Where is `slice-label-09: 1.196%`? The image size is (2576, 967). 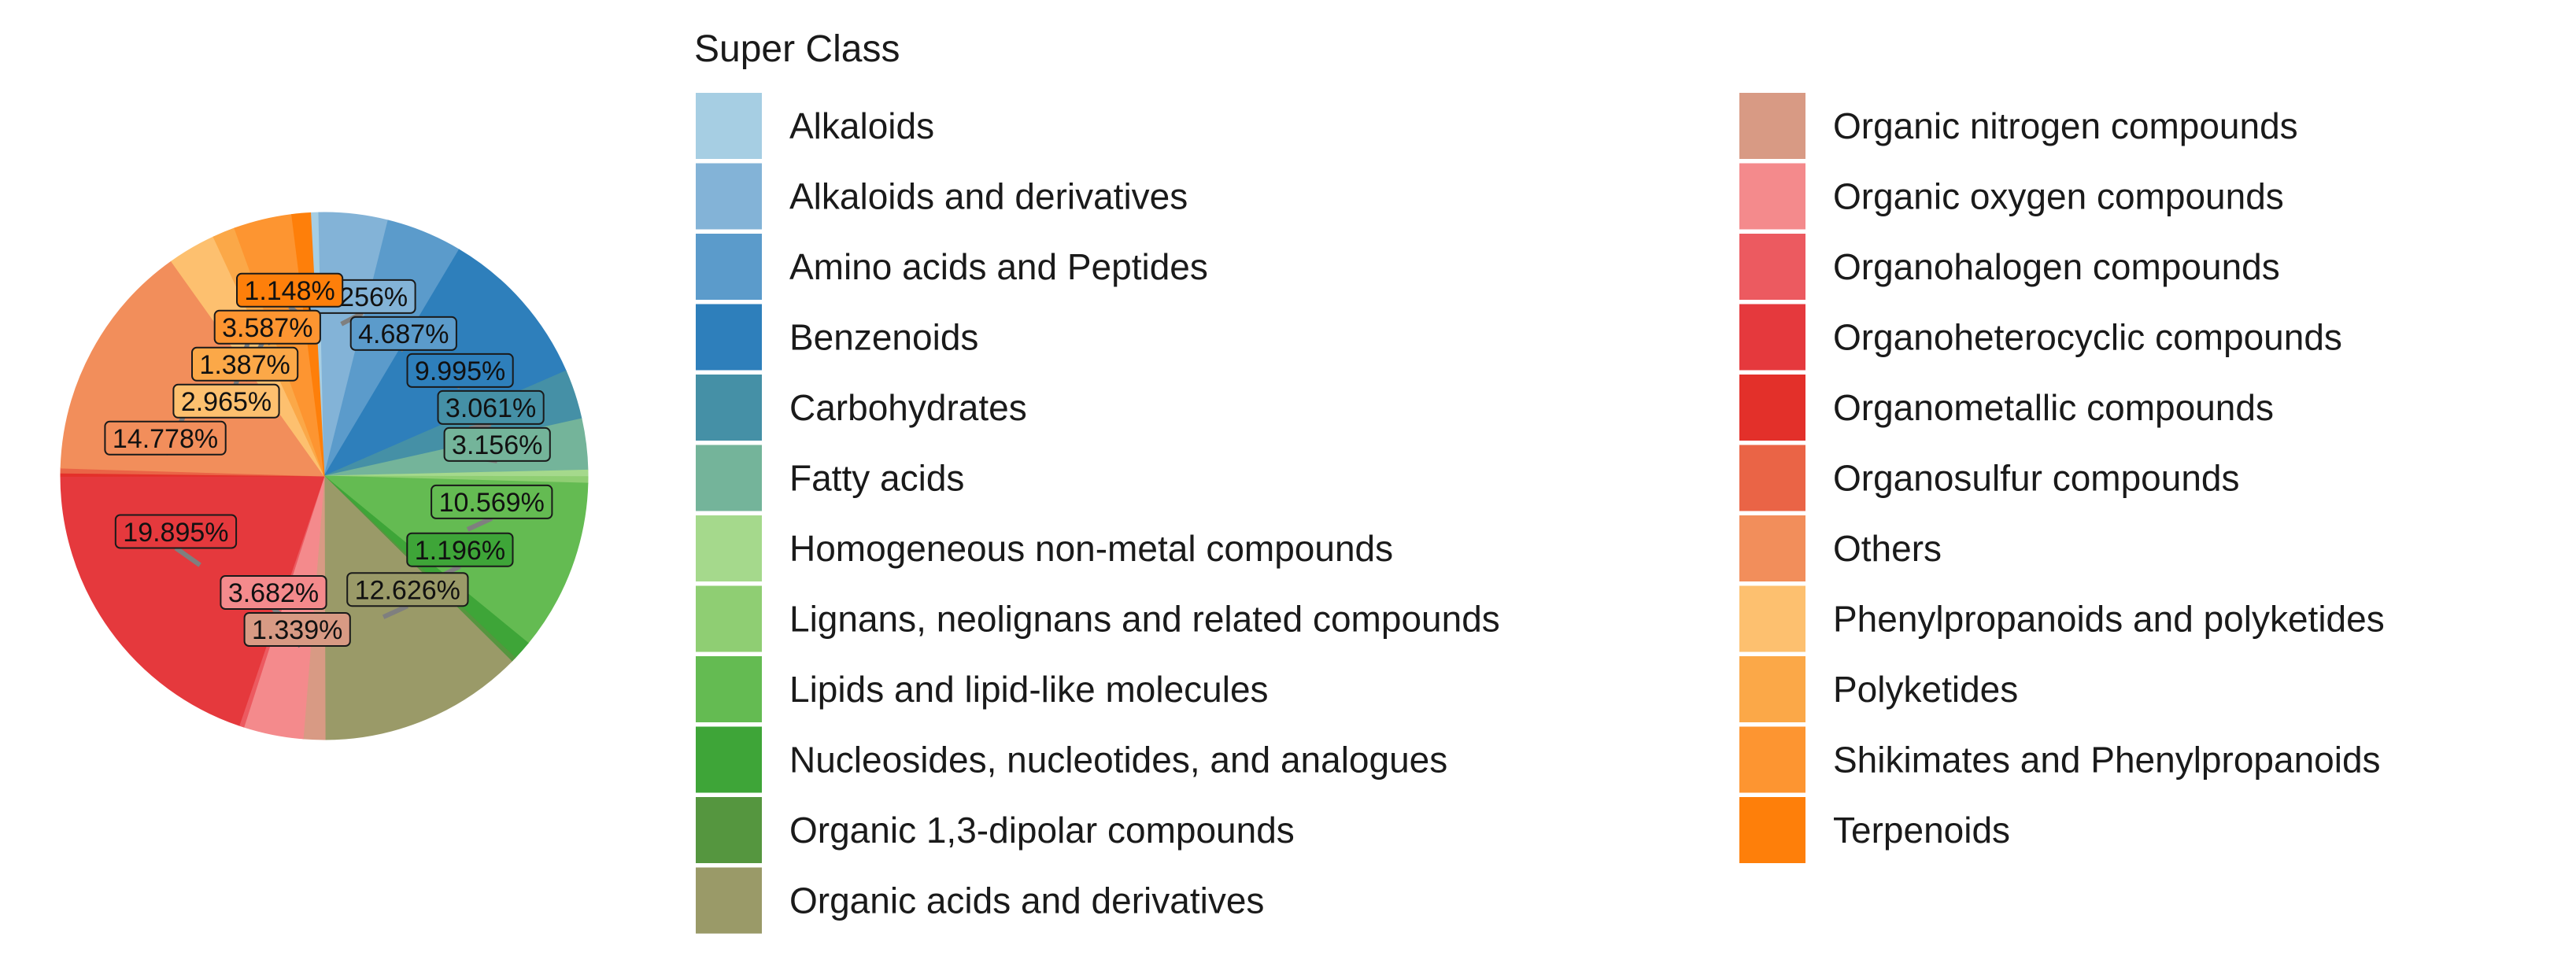
slice-label-09: 1.196% is located at coordinates (460, 549).